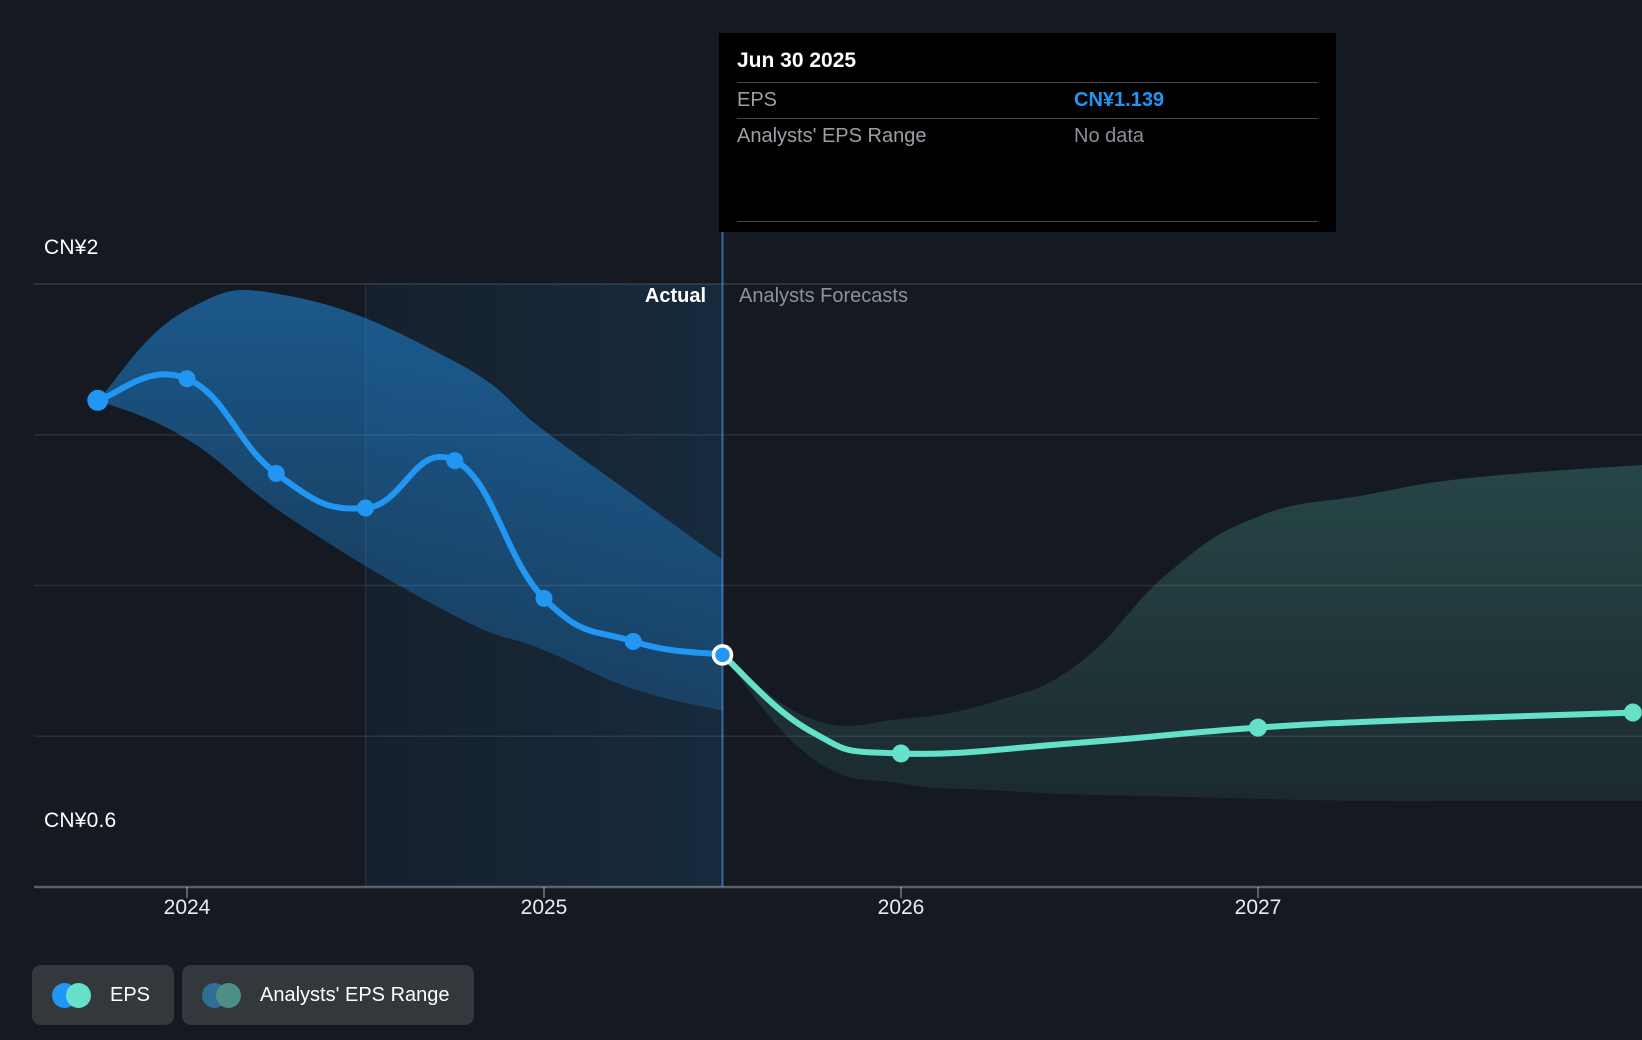 This screenshot has height=1040, width=1642. Describe the element at coordinates (675, 296) in the screenshot. I see `actual-zone-label: Actual` at that location.